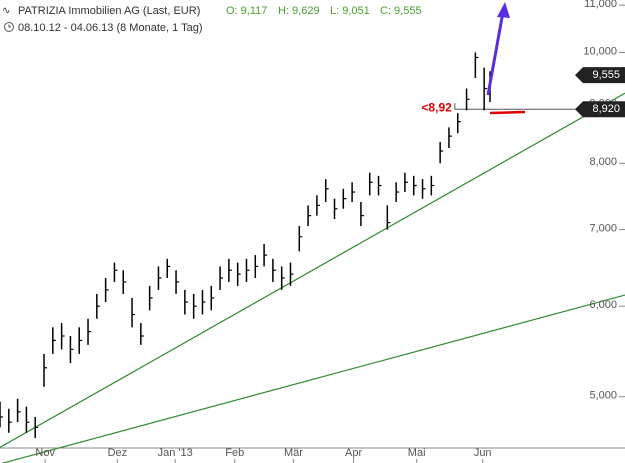  Describe the element at coordinates (118, 453) in the screenshot. I see `x-tick-label: Dez` at that location.